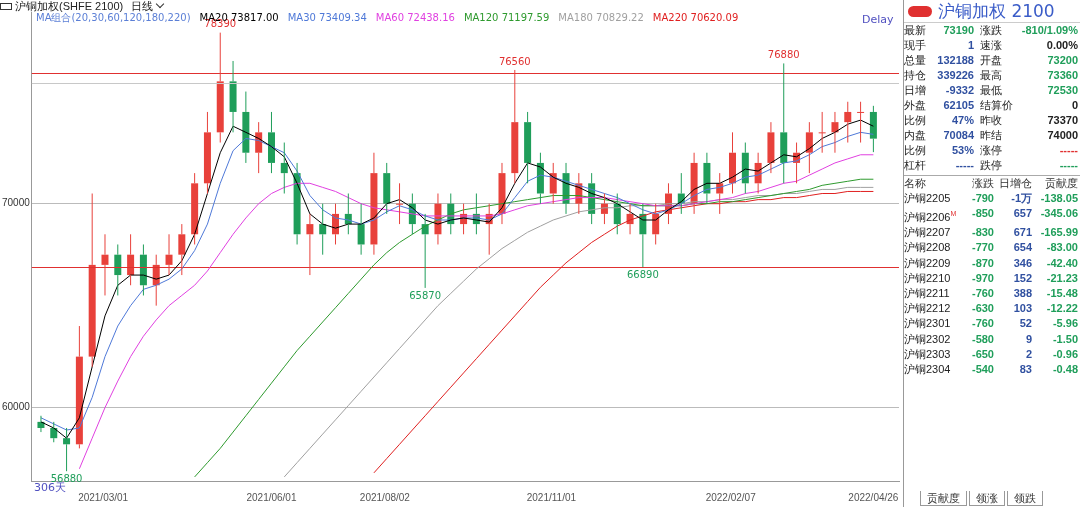 The height and width of the screenshot is (507, 1080). Describe the element at coordinates (959, 90) in the screenshot. I see `text: -9332` at that location.